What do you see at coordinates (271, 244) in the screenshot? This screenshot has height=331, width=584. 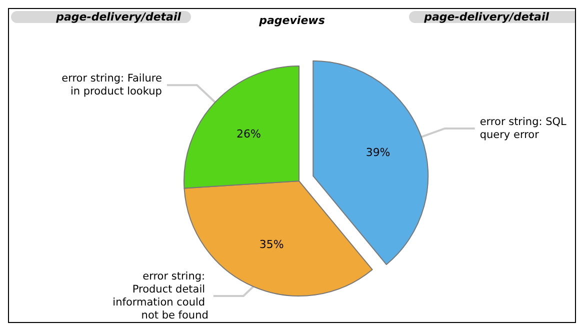 I see `data-label: 35%` at bounding box center [271, 244].